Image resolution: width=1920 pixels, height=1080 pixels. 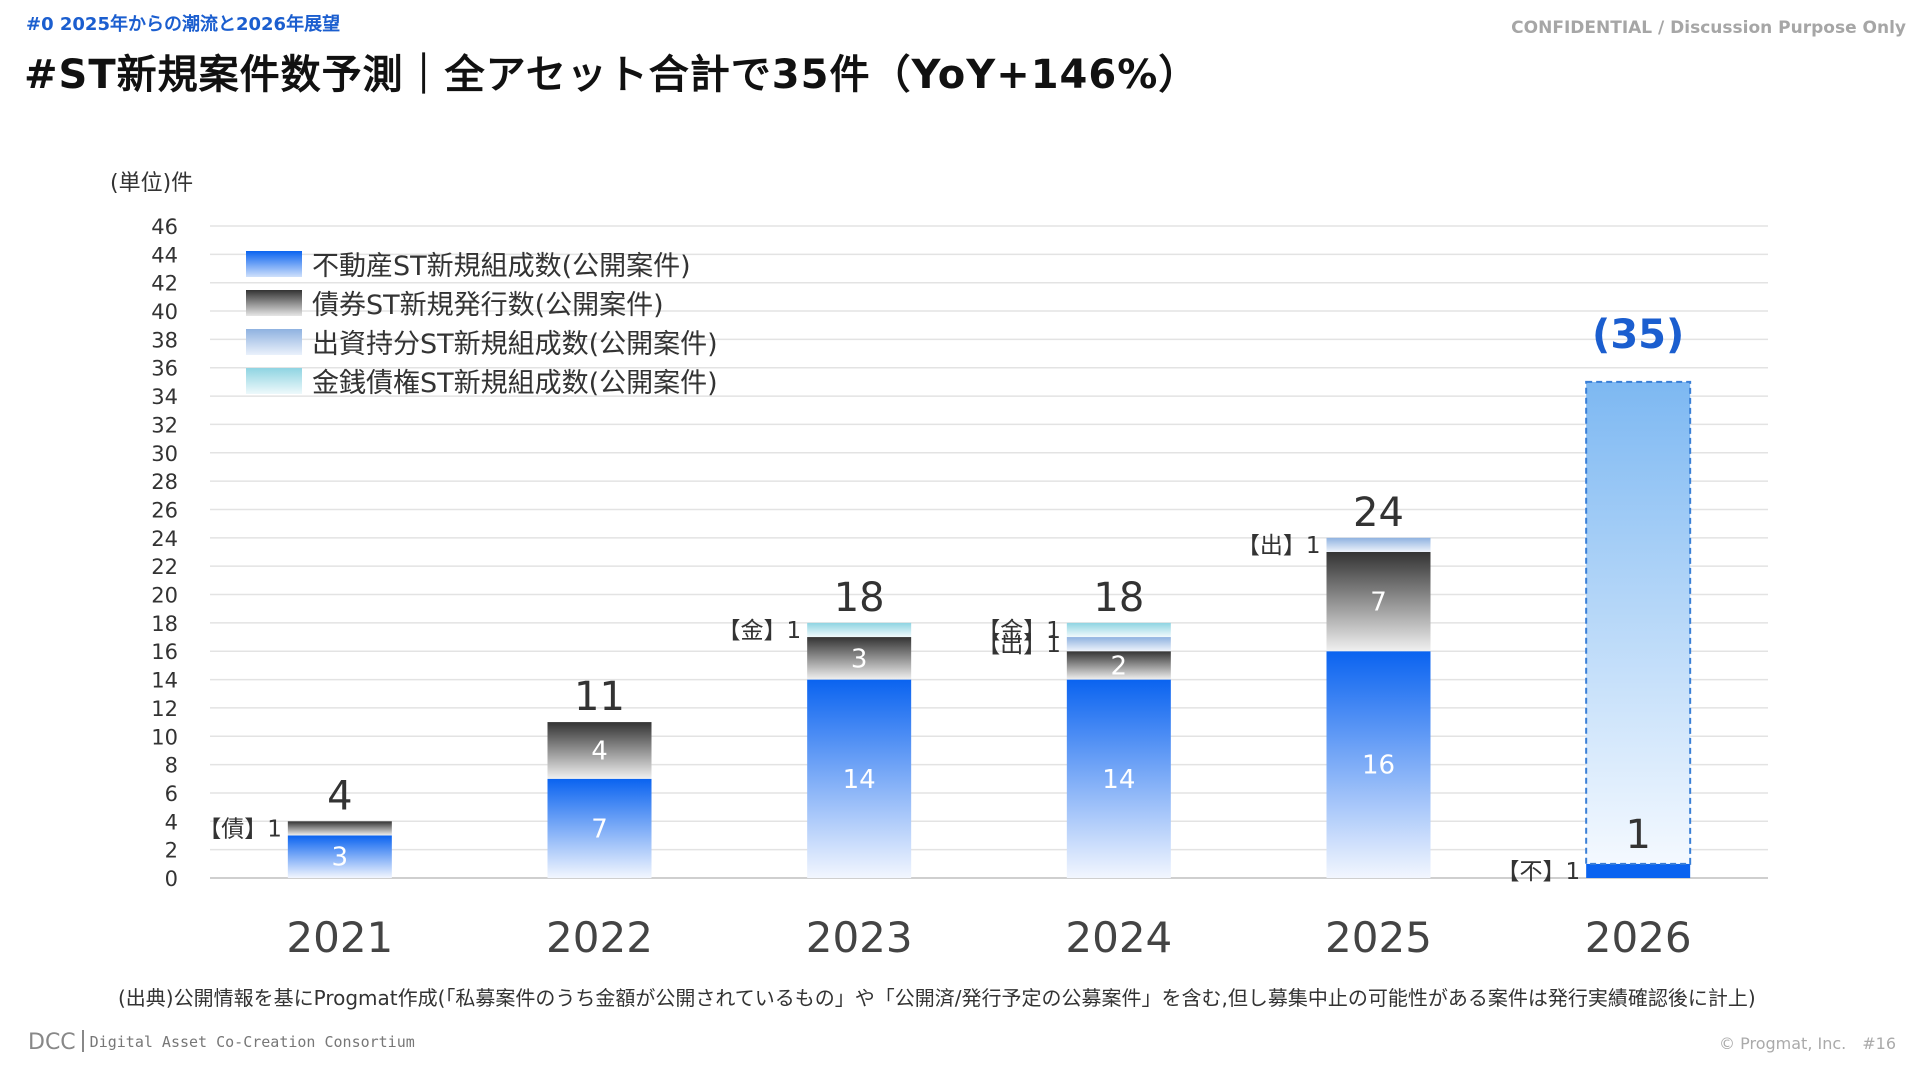 What do you see at coordinates (171, 822) in the screenshot?
I see `y-tick-label: 4` at bounding box center [171, 822].